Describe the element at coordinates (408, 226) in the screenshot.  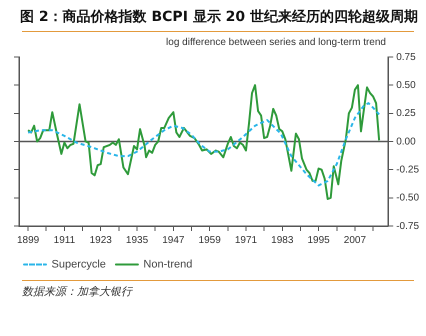
I see `y-tick-label: -0.75` at that location.